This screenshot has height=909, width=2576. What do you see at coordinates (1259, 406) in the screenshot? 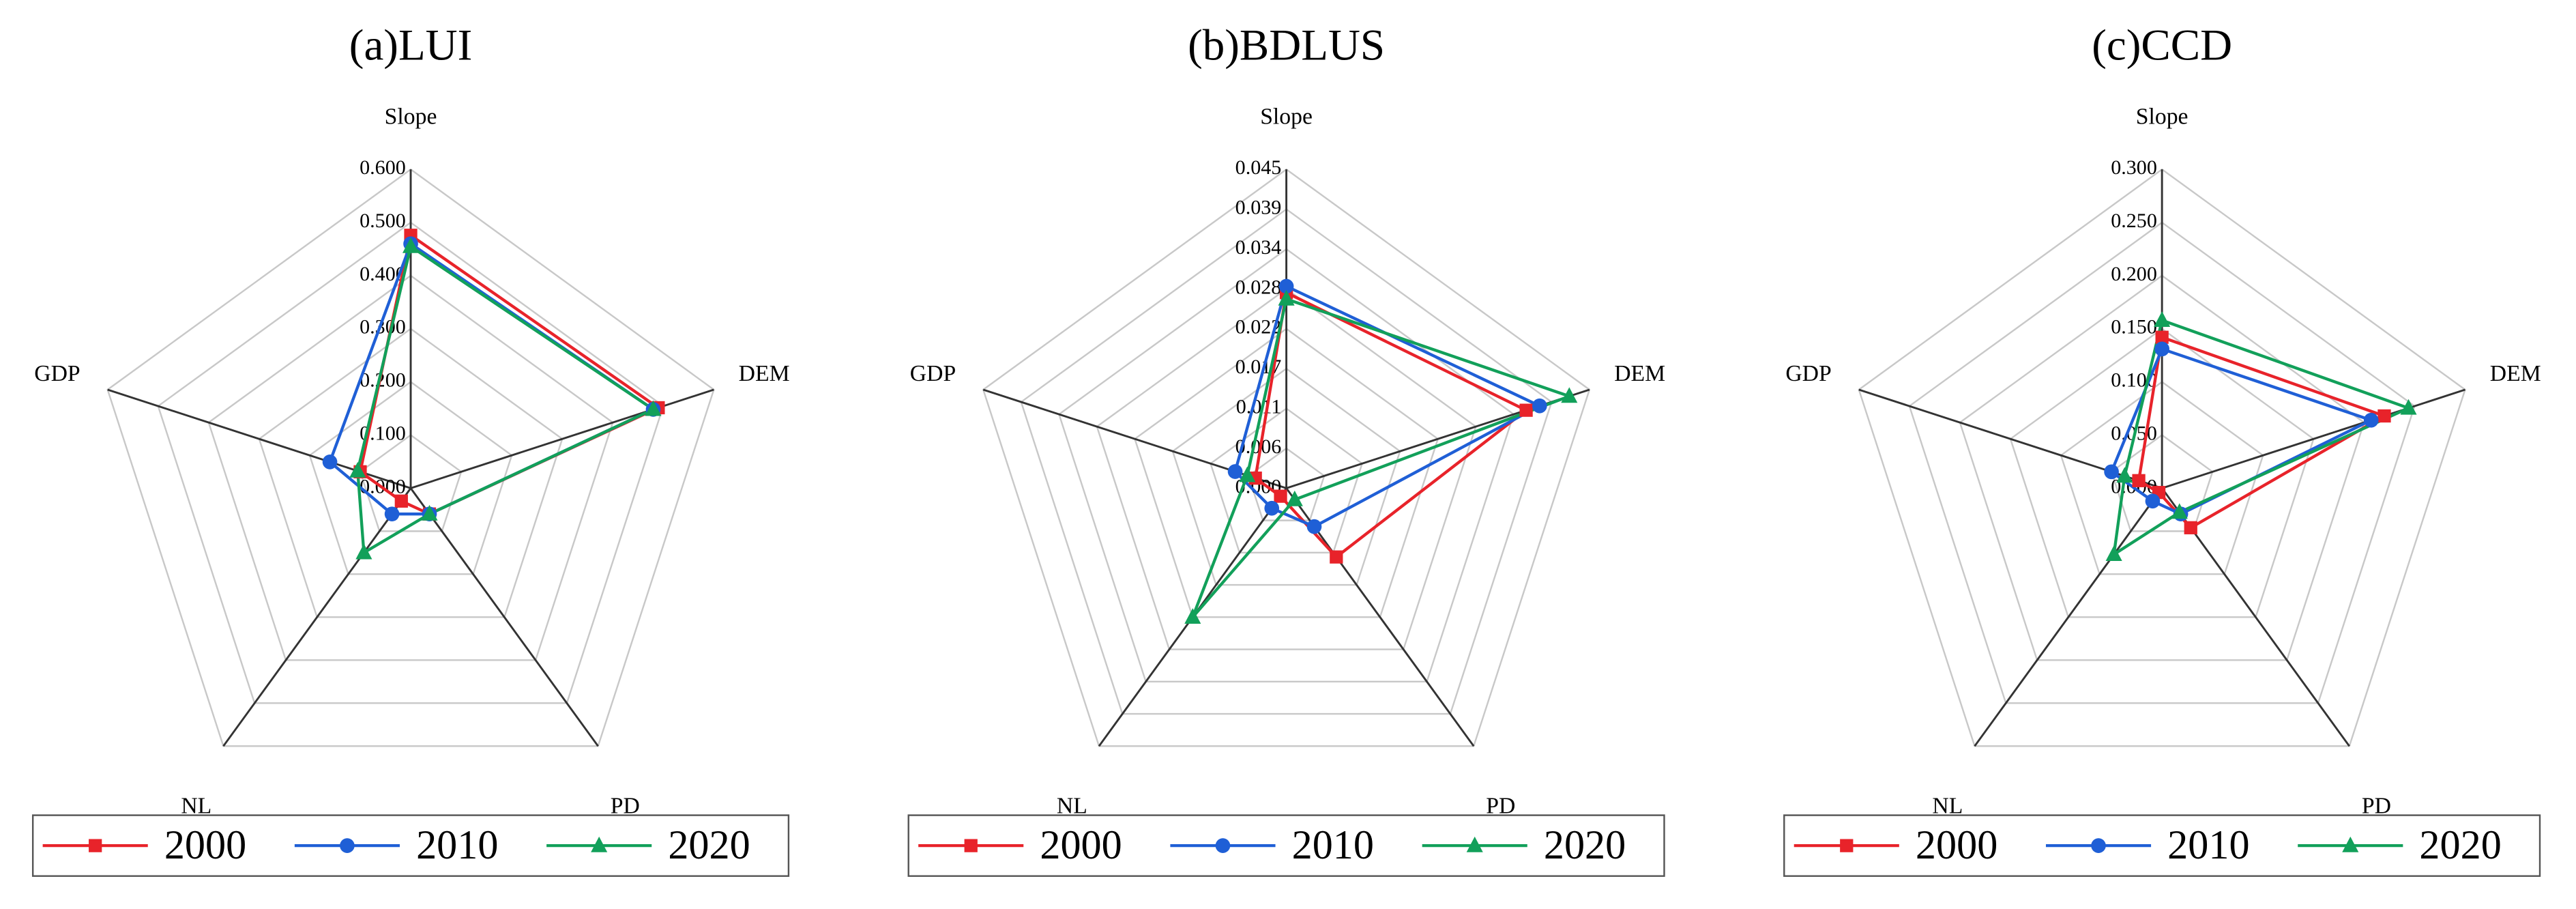
I see `tick-label: 0.011` at bounding box center [1259, 406].